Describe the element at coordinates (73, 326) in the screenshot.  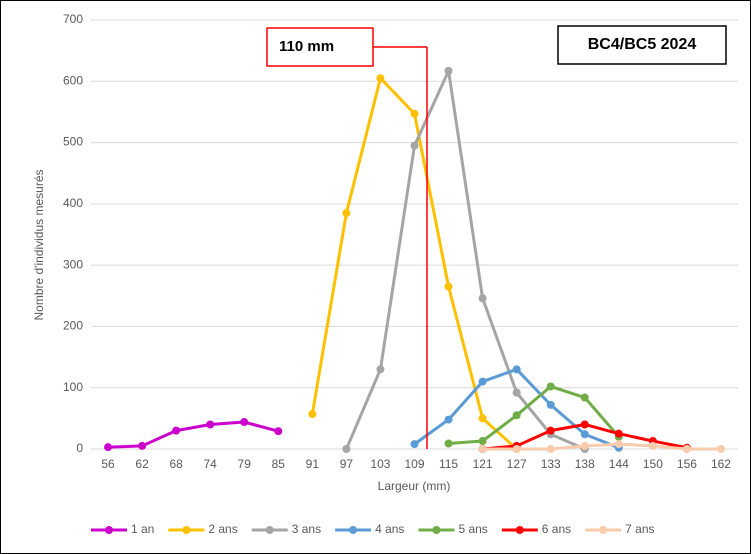
I see `y-tick-label: 200` at that location.